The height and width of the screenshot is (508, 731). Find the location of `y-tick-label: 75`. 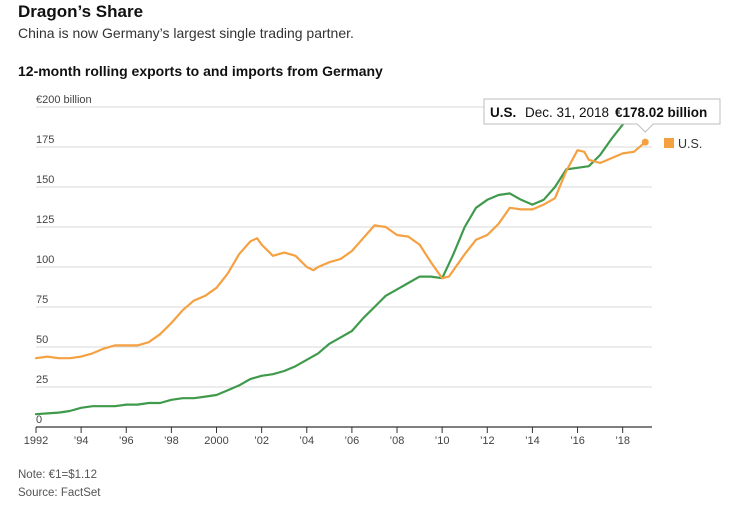

y-tick-label: 75 is located at coordinates (42, 300).